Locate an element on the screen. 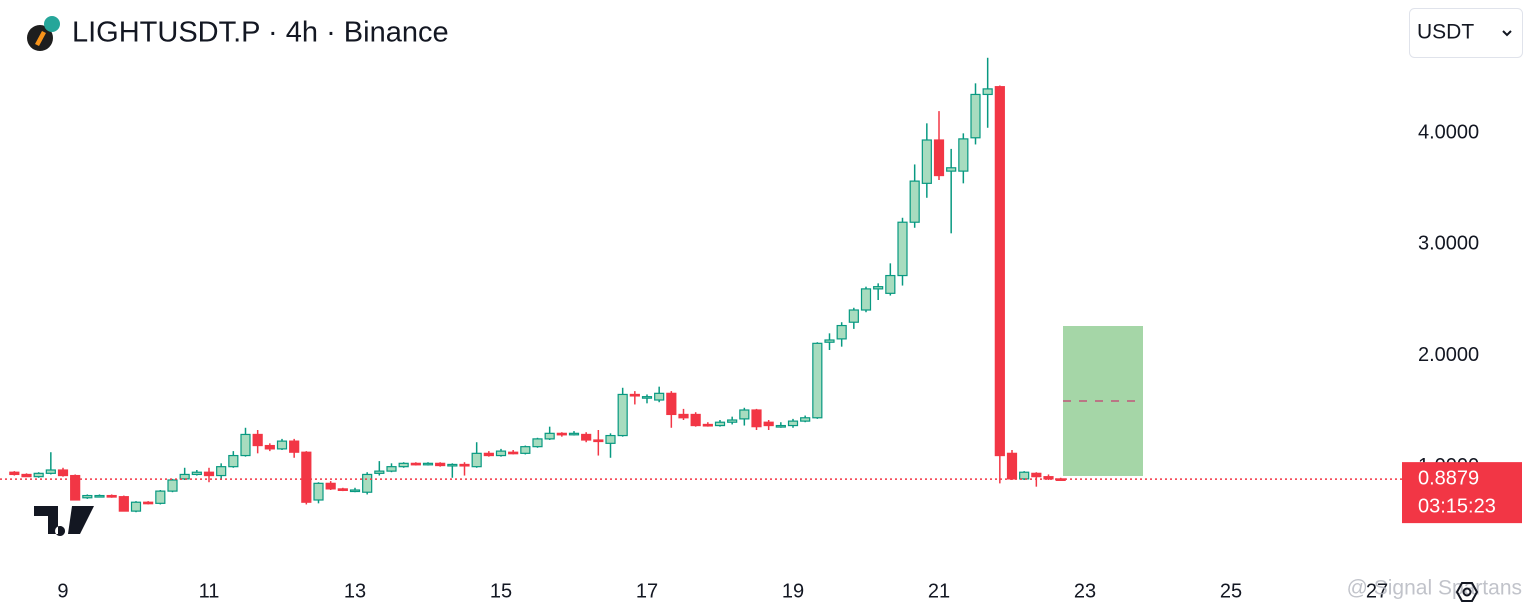  x-tick-label: 17 is located at coordinates (647, 591).